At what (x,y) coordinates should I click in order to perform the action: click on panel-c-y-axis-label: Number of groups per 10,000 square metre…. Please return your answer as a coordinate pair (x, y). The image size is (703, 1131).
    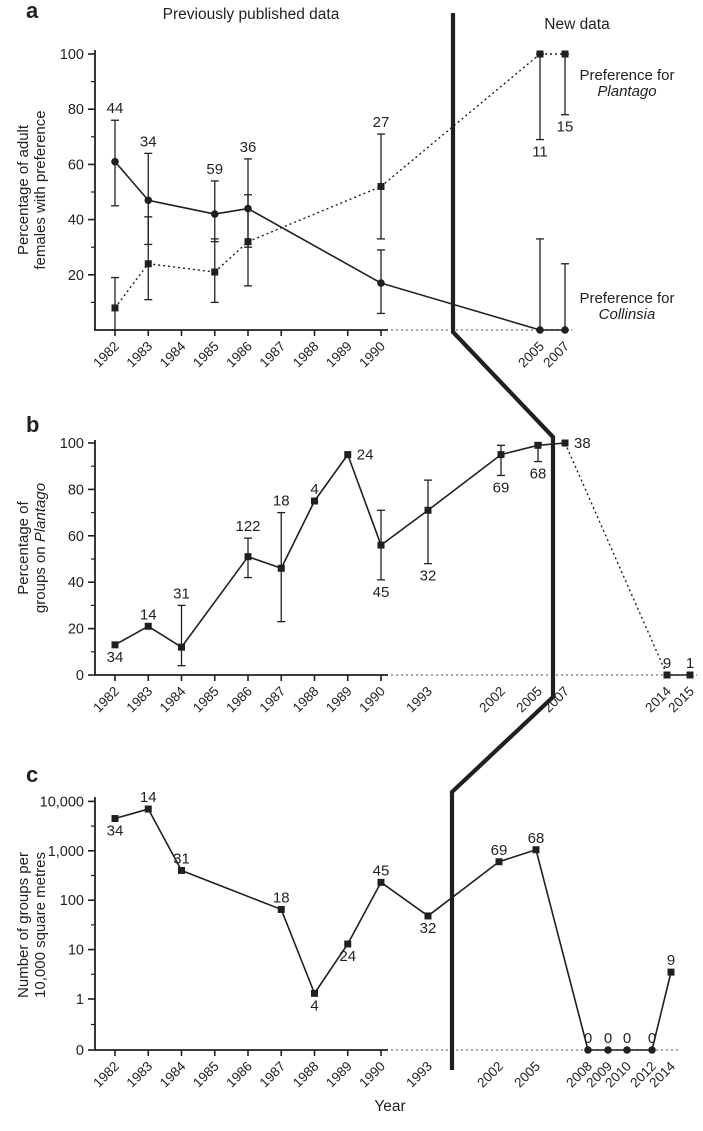
    Looking at the image, I should click on (32, 925).